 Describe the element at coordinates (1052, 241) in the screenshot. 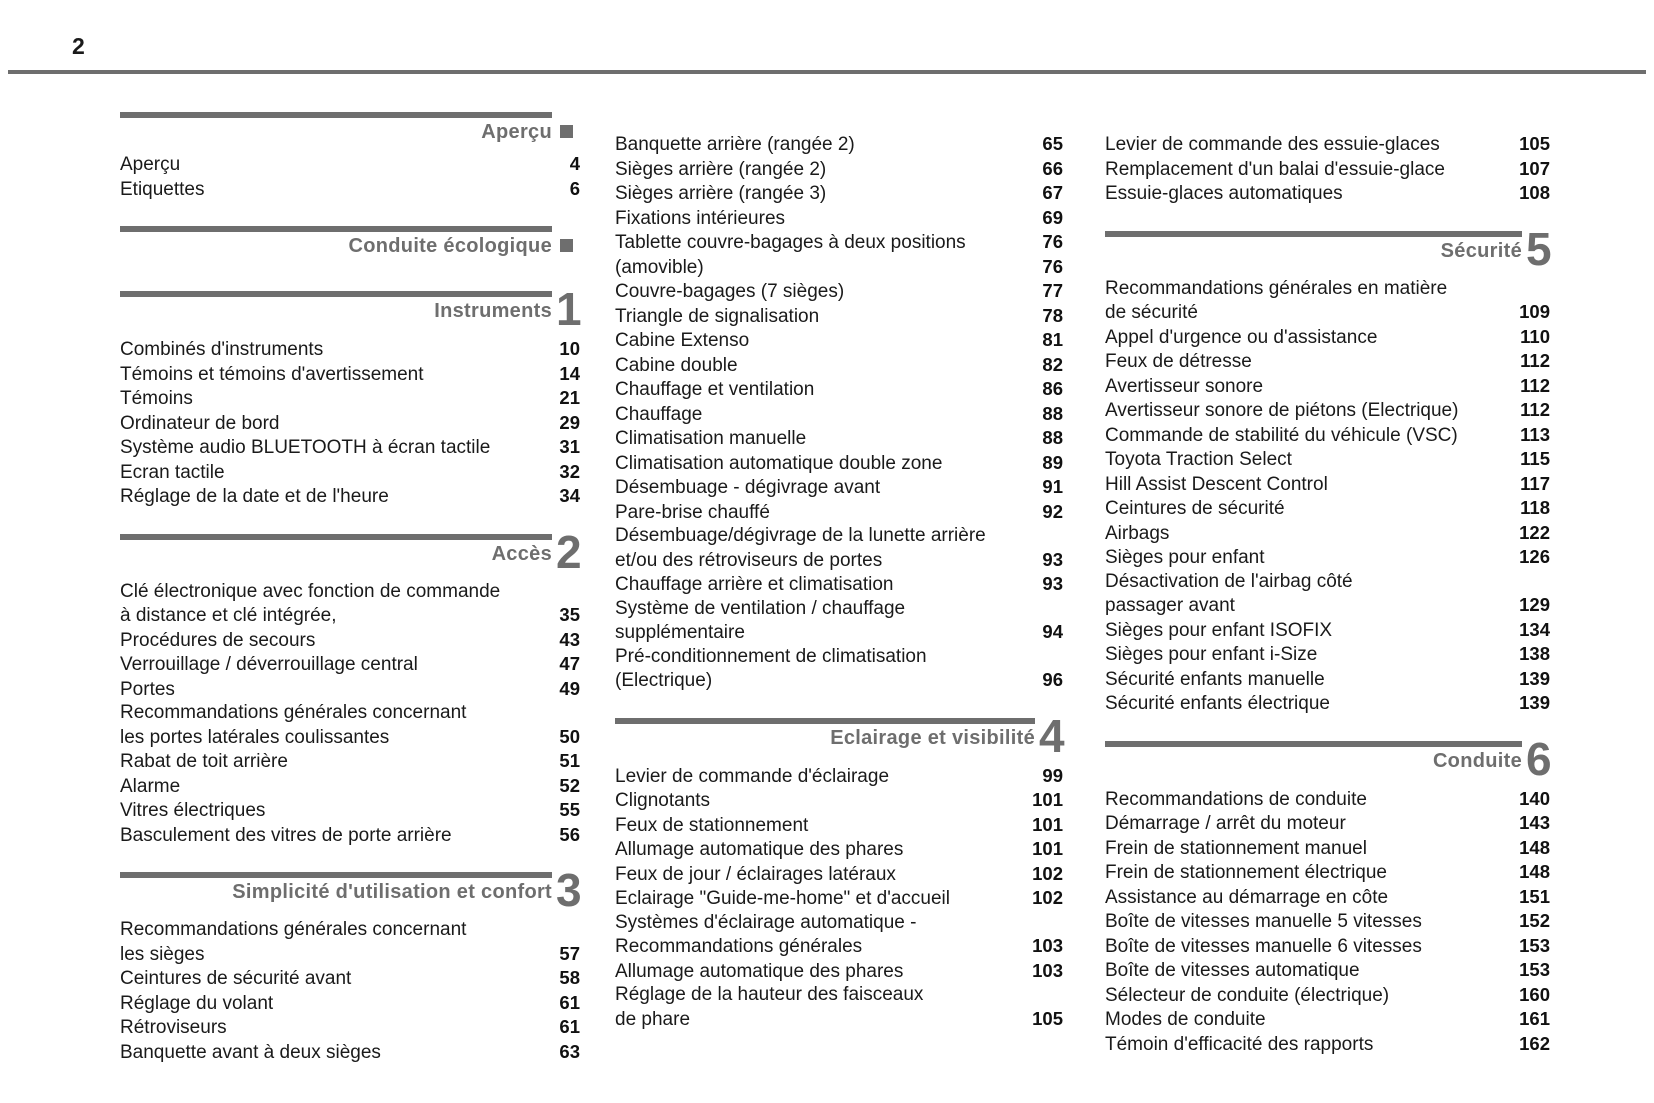

I see `toc-entry-page: 76` at that location.